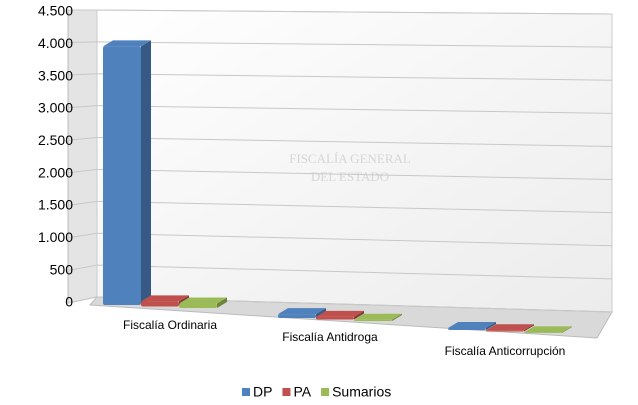 This screenshot has width=638, height=405. What do you see at coordinates (55, 205) in the screenshot?
I see `y-tick-label: 1.500` at bounding box center [55, 205].